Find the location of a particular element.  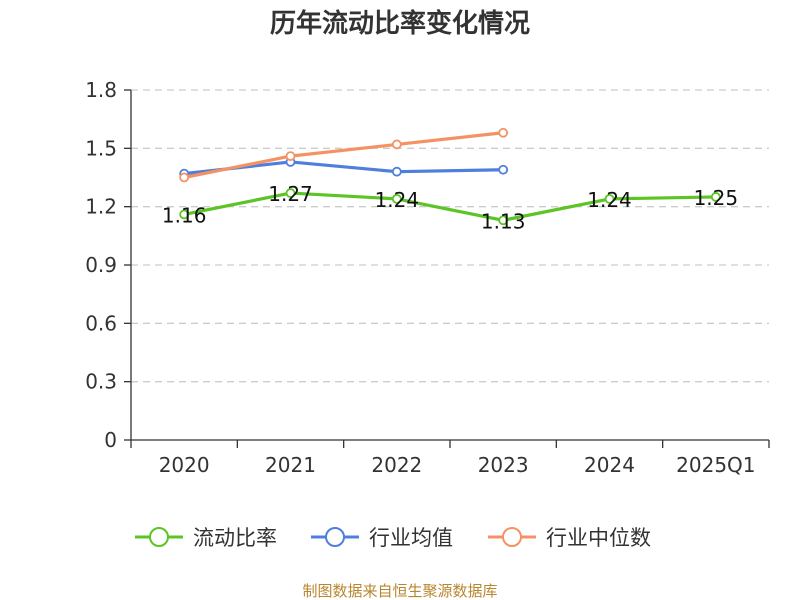

legend-label: 行业中位数 is located at coordinates (598, 538).